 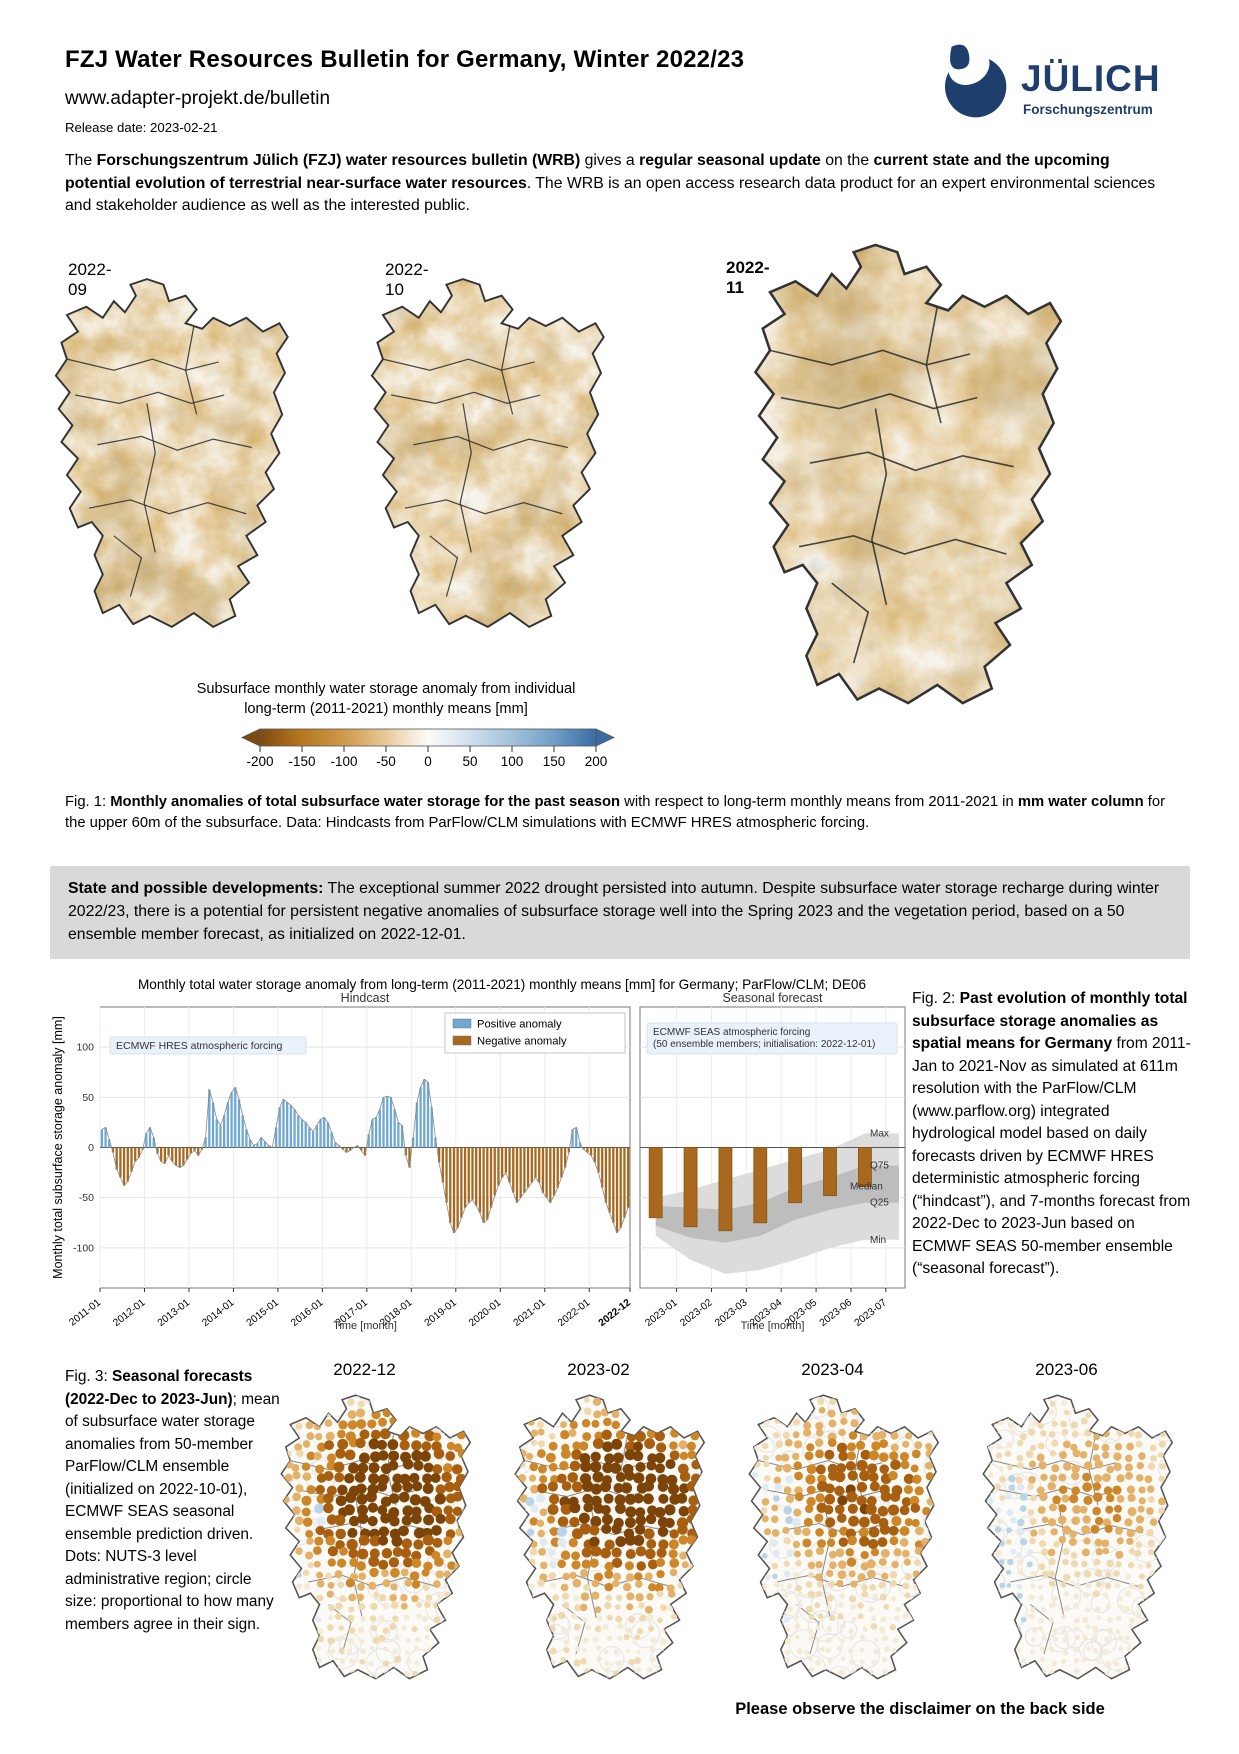 I want to click on svg-text: 2023-07, so click(x=871, y=1313).